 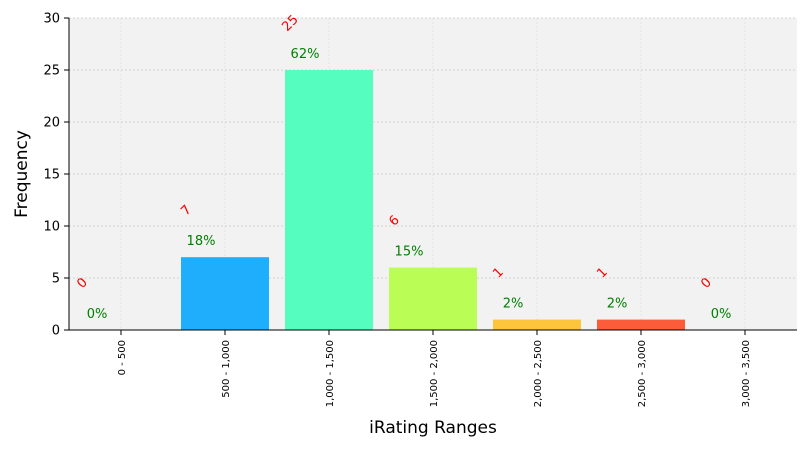 What do you see at coordinates (305, 54) in the screenshot?
I see `percent-label: 62%` at bounding box center [305, 54].